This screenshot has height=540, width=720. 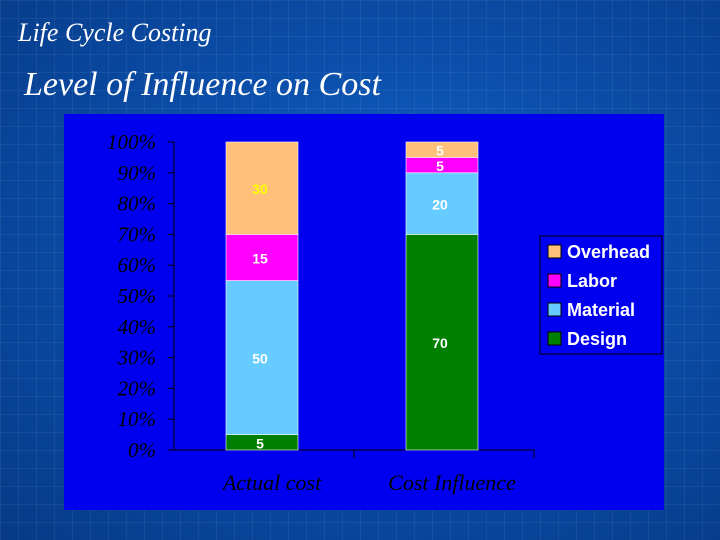 What do you see at coordinates (137, 265) in the screenshot?
I see `y-tick-label: 60%` at bounding box center [137, 265].